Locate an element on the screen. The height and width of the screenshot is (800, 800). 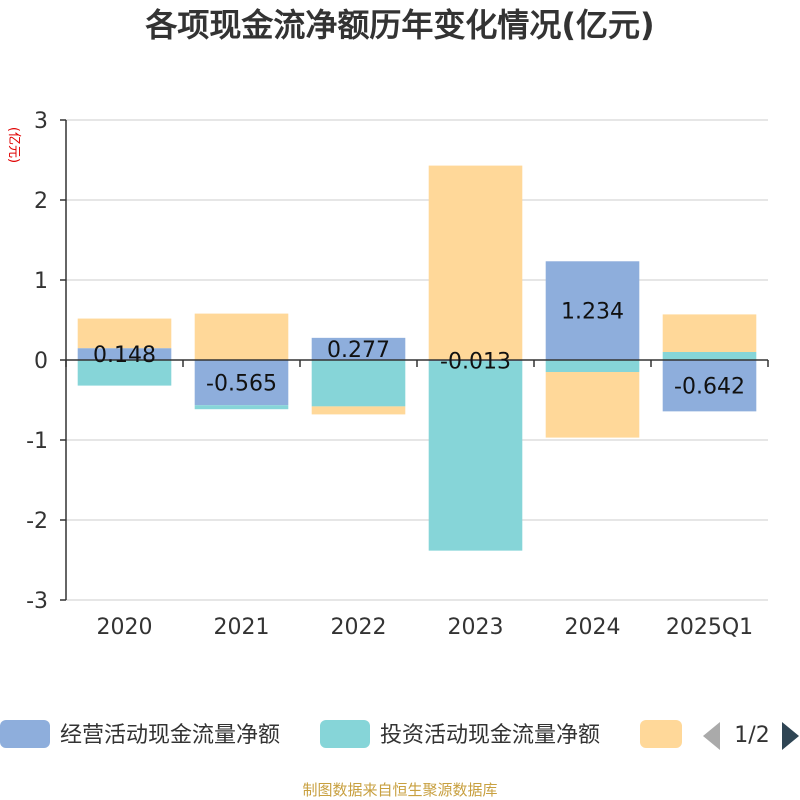
legend-label-operating: 经营活动现金流量净额 is located at coordinates (170, 735).